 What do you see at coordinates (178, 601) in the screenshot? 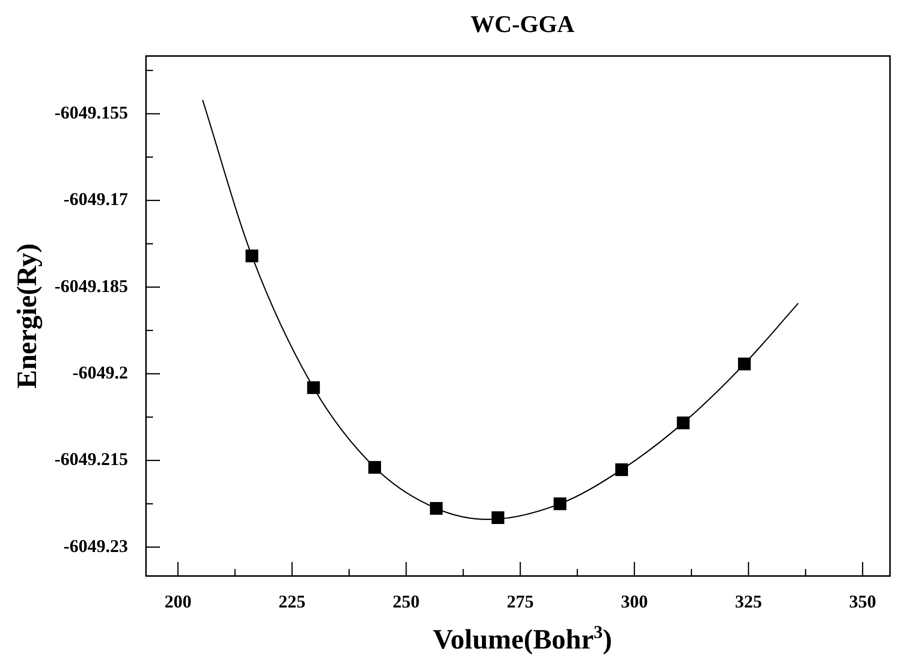
I see `x-tick-label: 200` at bounding box center [178, 601].